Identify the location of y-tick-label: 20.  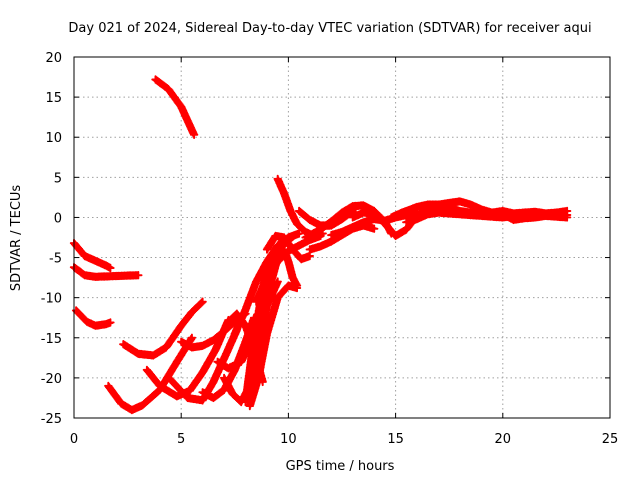
(53, 58).